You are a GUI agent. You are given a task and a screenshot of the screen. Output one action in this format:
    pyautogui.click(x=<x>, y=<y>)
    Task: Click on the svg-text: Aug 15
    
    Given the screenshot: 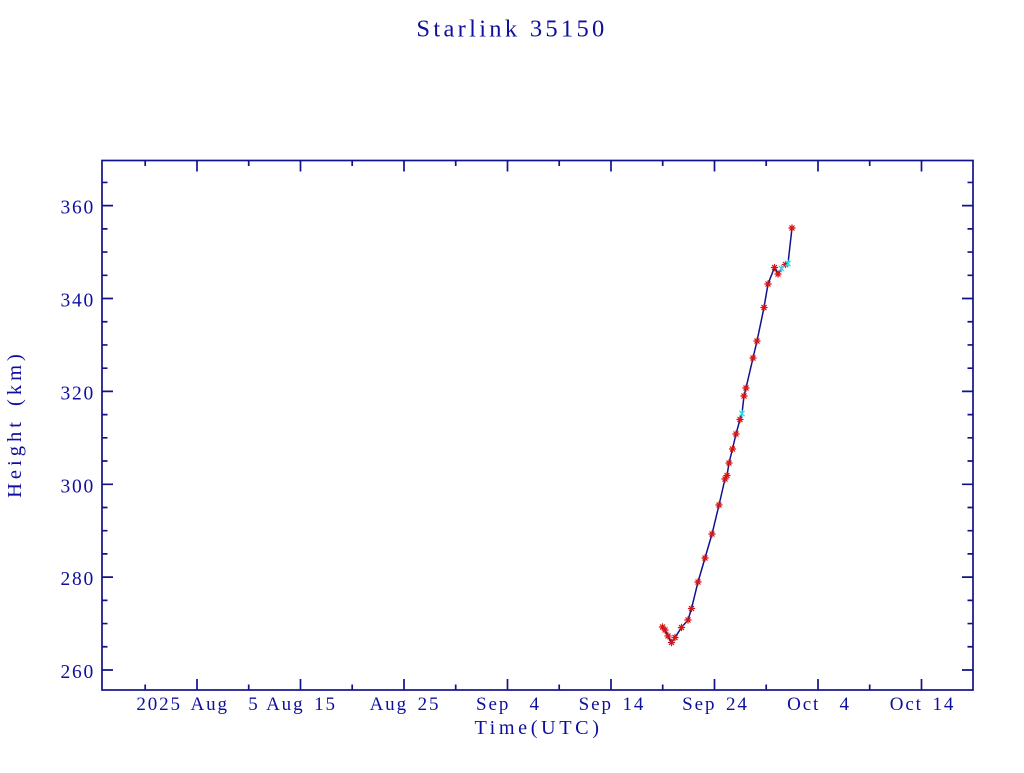 What is the action you would take?
    pyautogui.click(x=301, y=704)
    